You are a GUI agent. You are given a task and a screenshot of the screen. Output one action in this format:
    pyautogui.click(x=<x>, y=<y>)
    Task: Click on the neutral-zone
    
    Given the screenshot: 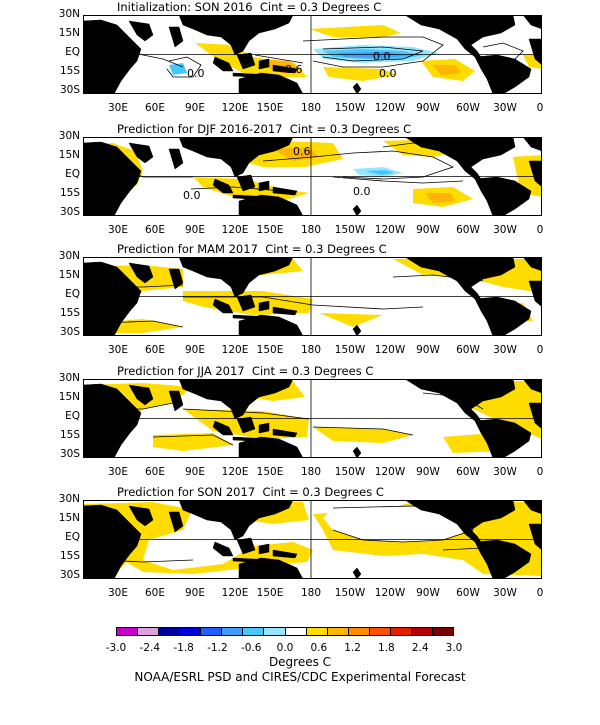 What is the action you would take?
    pyautogui.click(x=398, y=524)
    